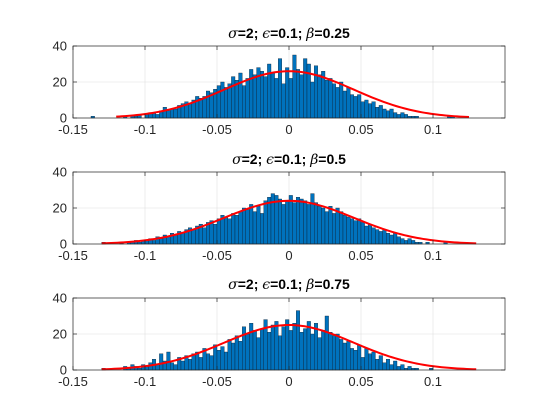 The height and width of the screenshot is (420, 560). What do you see at coordinates (332, 33) in the screenshot?
I see `title-text: =0.25` at bounding box center [332, 33].